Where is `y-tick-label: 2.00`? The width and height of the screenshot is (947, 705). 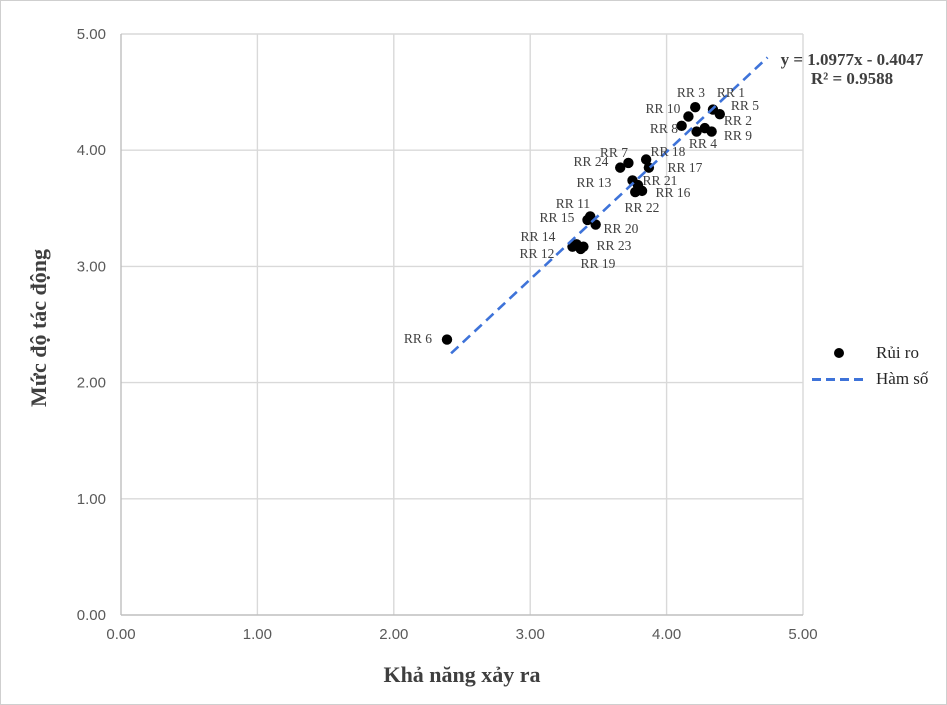
y-tick-label: 2.00 is located at coordinates (91, 383).